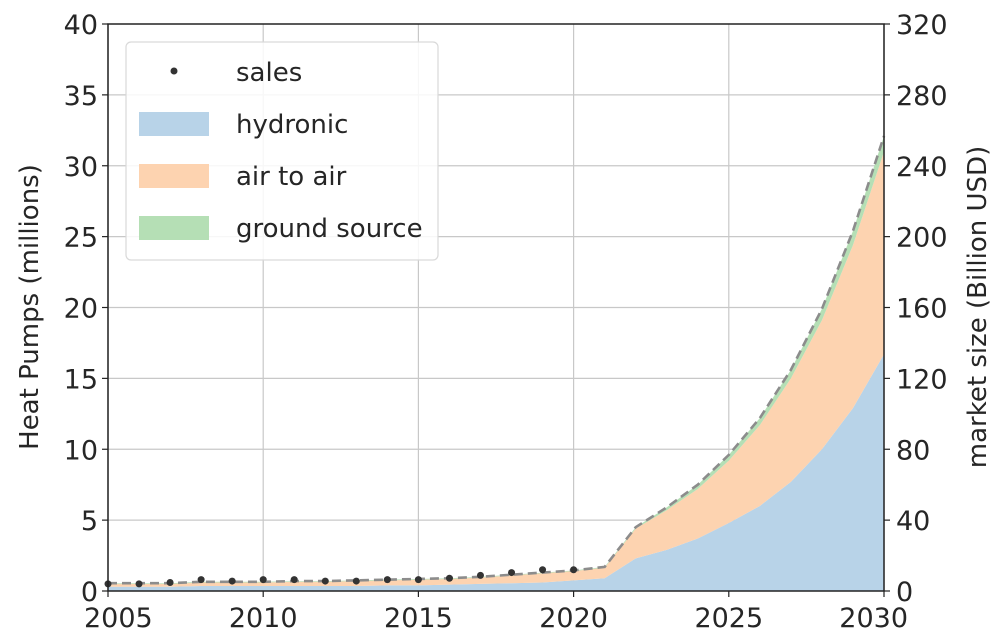 The image size is (998, 637). What do you see at coordinates (978, 307) in the screenshot?
I see `y2-axis-title: market size (Billion USD)` at bounding box center [978, 307].